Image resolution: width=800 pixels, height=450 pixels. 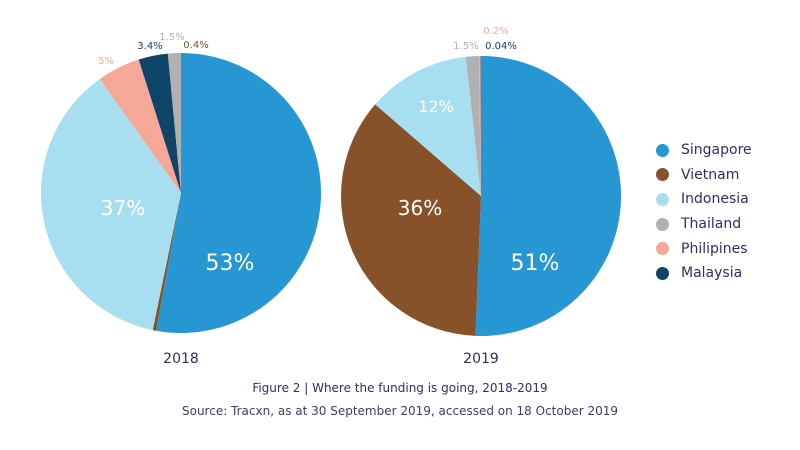 What do you see at coordinates (123, 208) in the screenshot?
I see `slice-label-indonesia: 37%` at bounding box center [123, 208].